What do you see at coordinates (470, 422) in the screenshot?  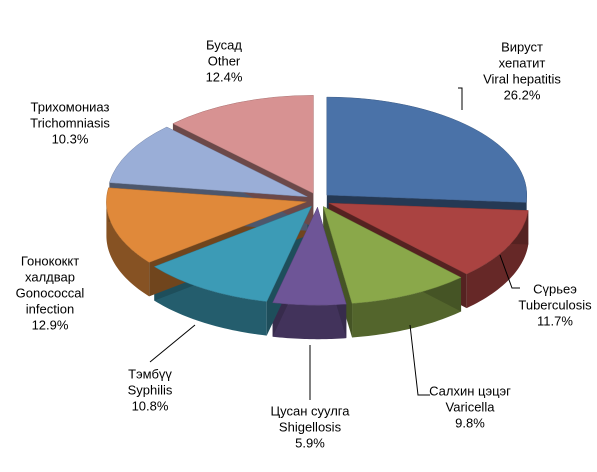 I see `value-label: 9.8%` at bounding box center [470, 422].